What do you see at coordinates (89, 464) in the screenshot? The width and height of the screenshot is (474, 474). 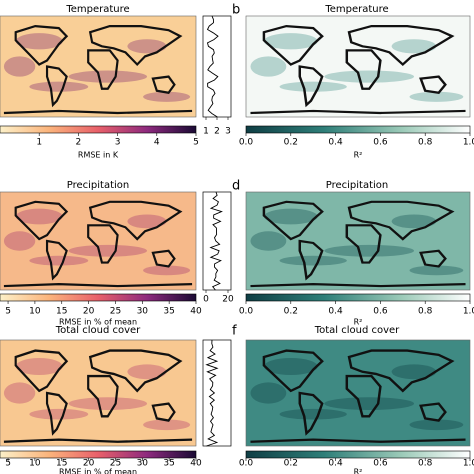 I see `colorbar-tick-label: 20` at bounding box center [89, 464].